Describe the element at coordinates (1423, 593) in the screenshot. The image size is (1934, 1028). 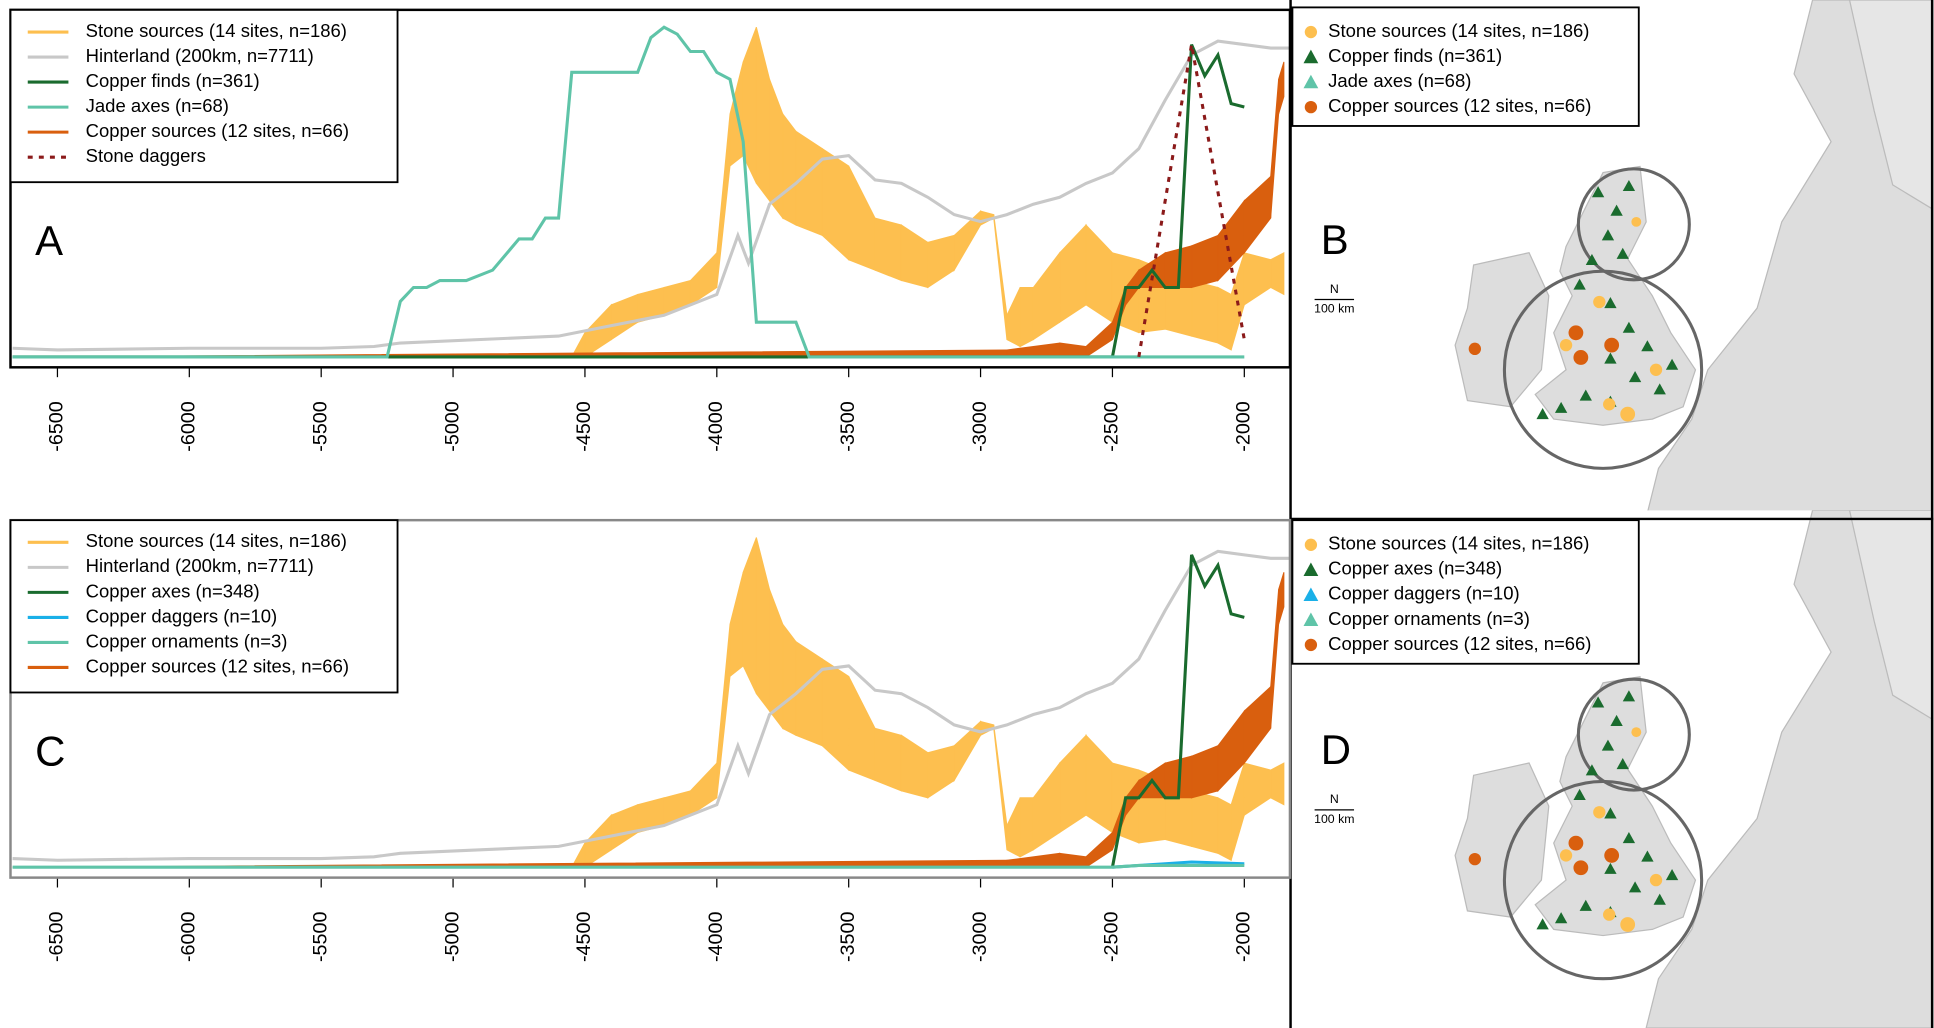
I see `legend-label: Copper daggers (n=10)` at that location.